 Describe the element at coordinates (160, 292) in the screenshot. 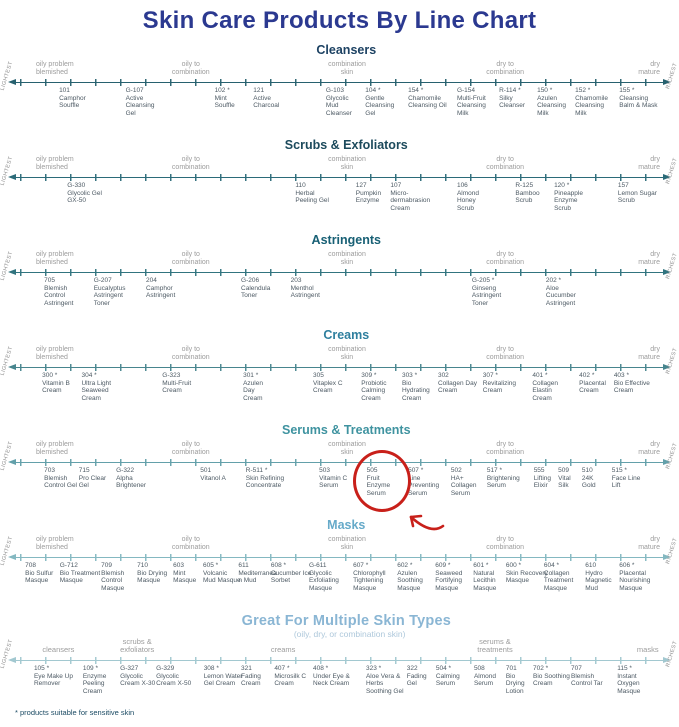

I see `product-name: Camphor Astringent` at that location.